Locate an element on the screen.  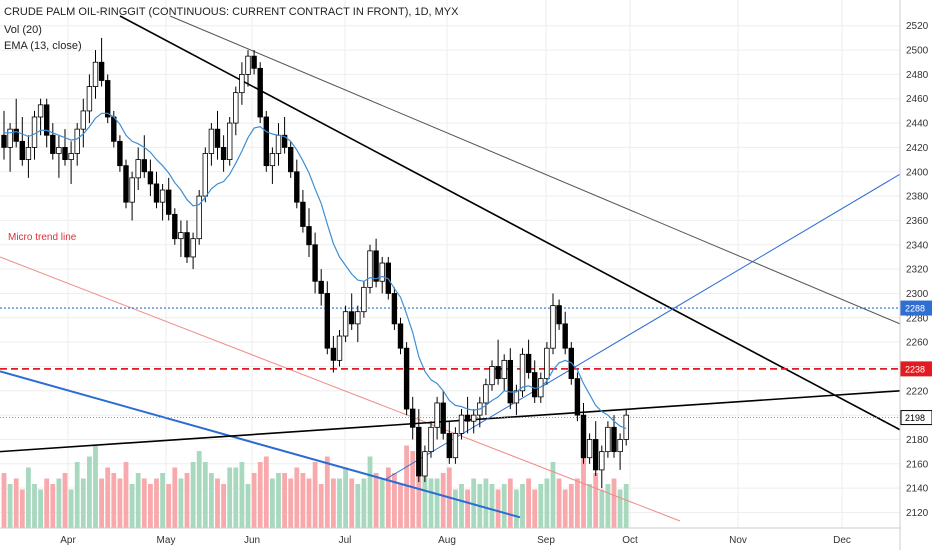
y-tick-label: 2160 is located at coordinates (917, 464).